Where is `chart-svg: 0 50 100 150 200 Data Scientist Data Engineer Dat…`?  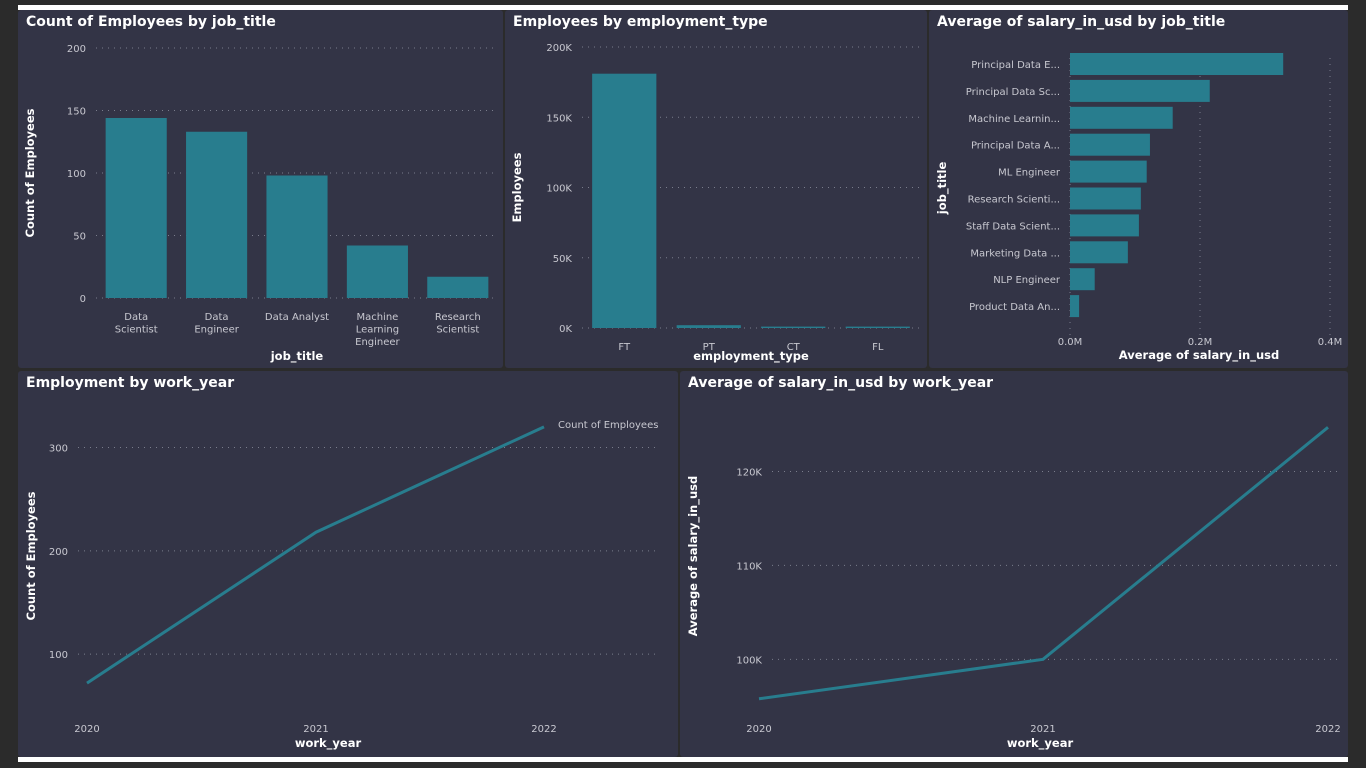
chart-svg: 0 50 100 150 200 Data Scientist Data Engineer Dat… is located at coordinates (260, 204).